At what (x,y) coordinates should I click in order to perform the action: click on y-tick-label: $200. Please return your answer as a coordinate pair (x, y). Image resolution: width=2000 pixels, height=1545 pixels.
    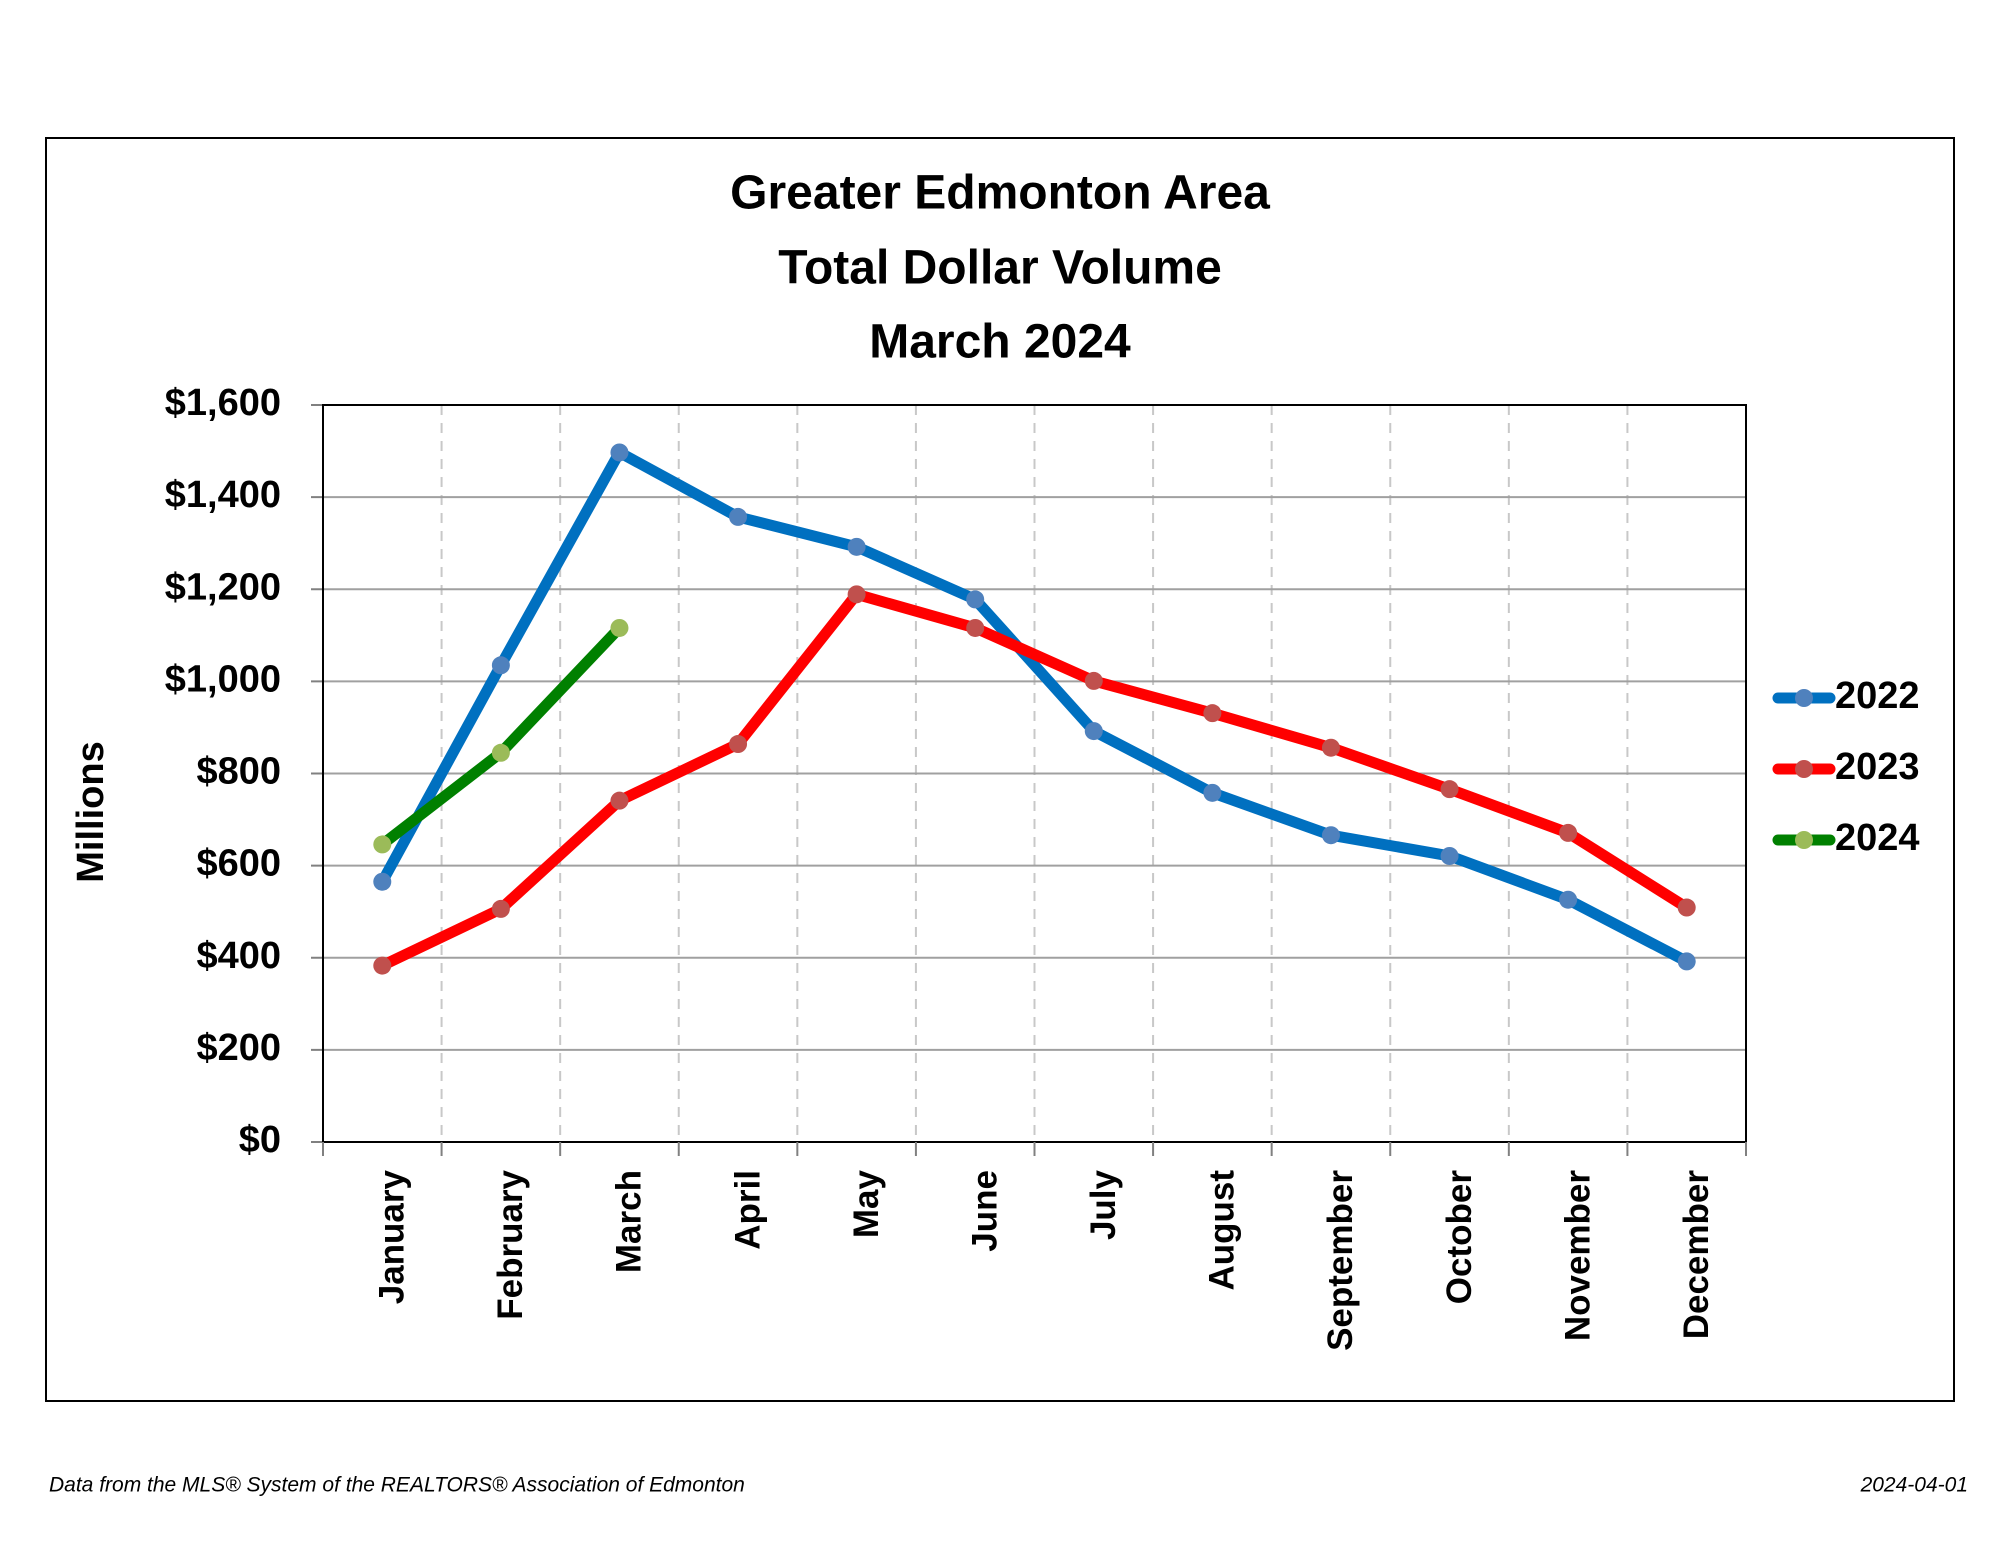
    Looking at the image, I should click on (238, 1048).